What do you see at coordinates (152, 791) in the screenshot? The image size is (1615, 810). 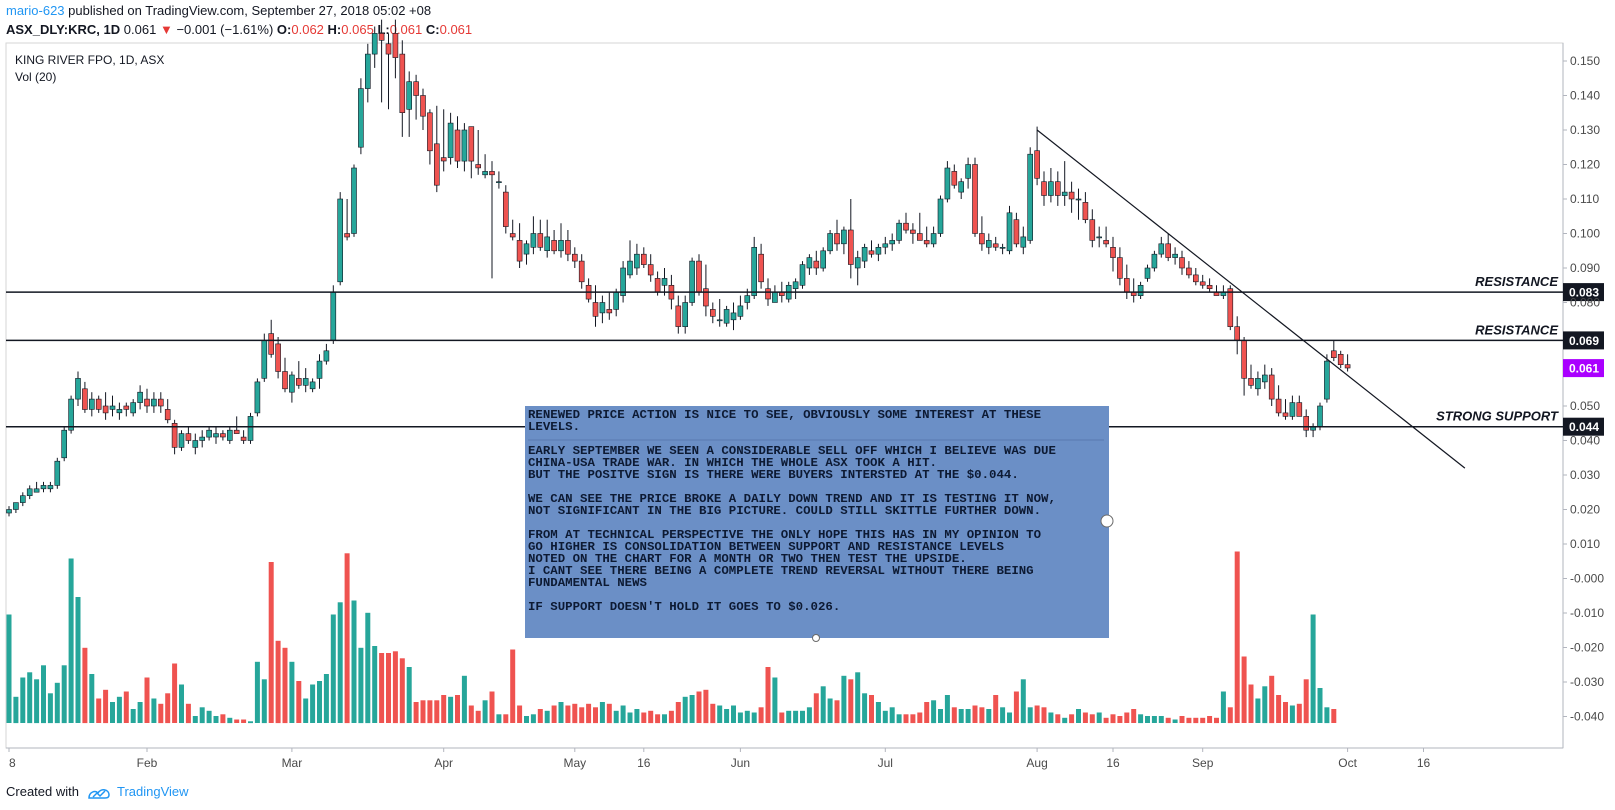 I see `tradingview-link: TradingView` at bounding box center [152, 791].